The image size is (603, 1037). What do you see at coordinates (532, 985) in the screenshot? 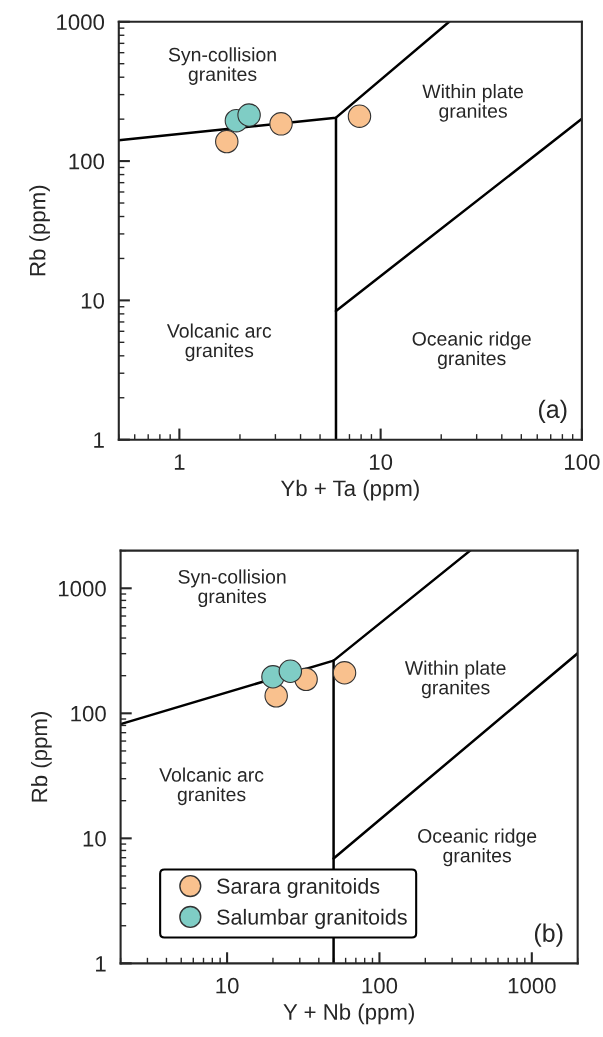
I see `x-tick-label: 1000` at bounding box center [532, 985].